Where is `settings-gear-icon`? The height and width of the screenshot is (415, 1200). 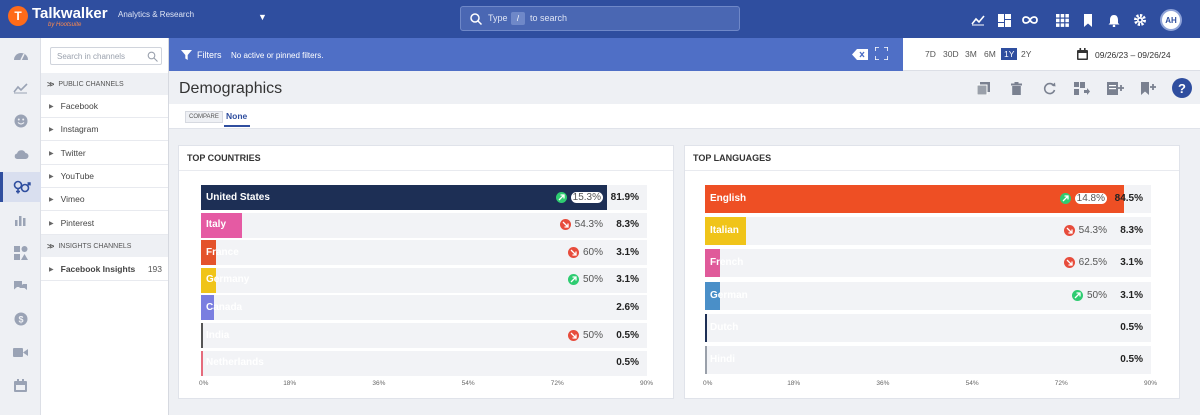
settings-gear-icon is located at coordinates (1140, 20).